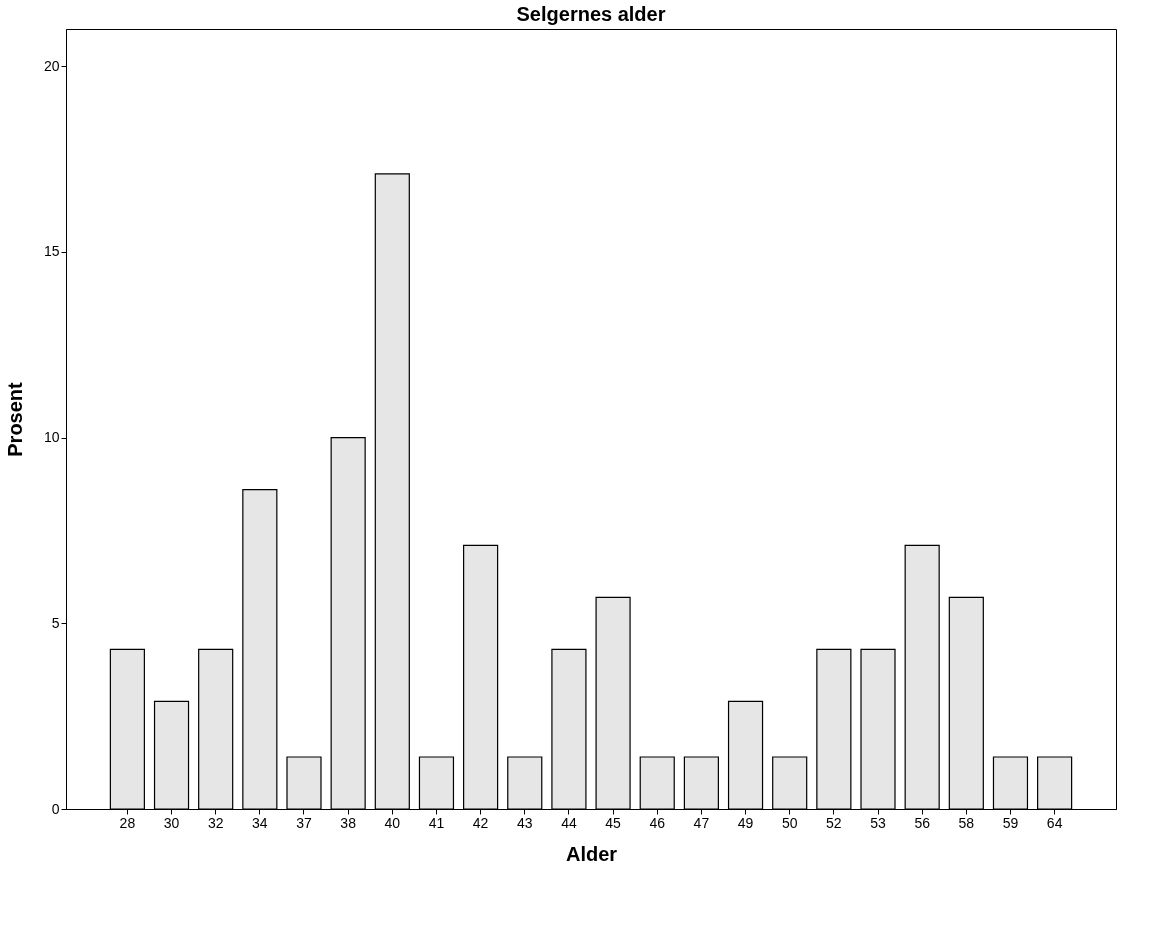 The image size is (1173, 934). I want to click on y-tick-label: 15, so click(51, 251).